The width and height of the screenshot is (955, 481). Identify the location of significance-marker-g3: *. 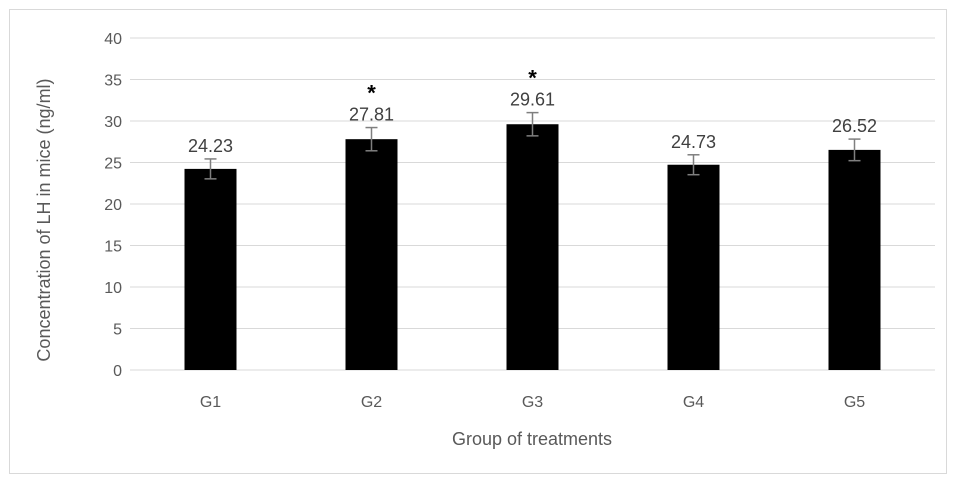
(532, 78).